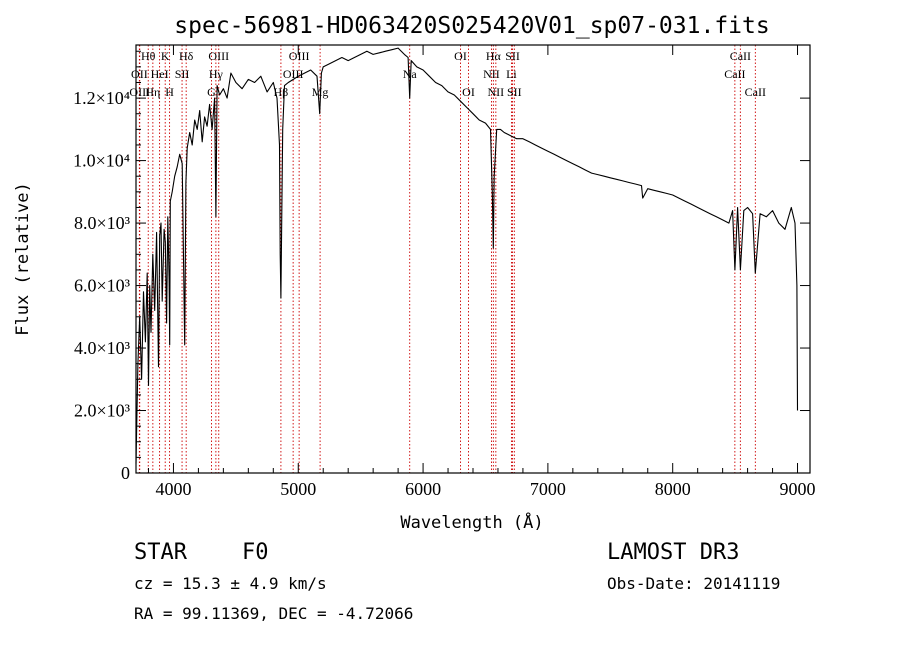 The image size is (900, 649). What do you see at coordinates (255, 552) in the screenshot?
I see `spectral-subclass: F0` at bounding box center [255, 552].